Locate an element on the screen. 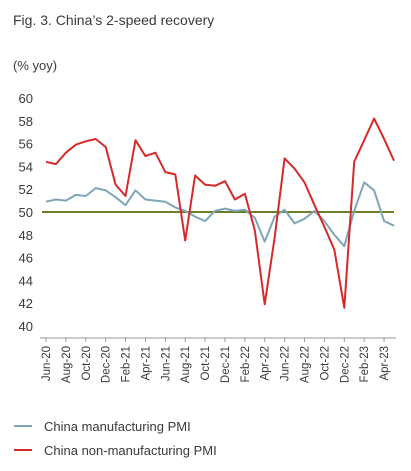 This screenshot has height=471, width=411. x-tick-label: Jun-20 is located at coordinates (47, 363).